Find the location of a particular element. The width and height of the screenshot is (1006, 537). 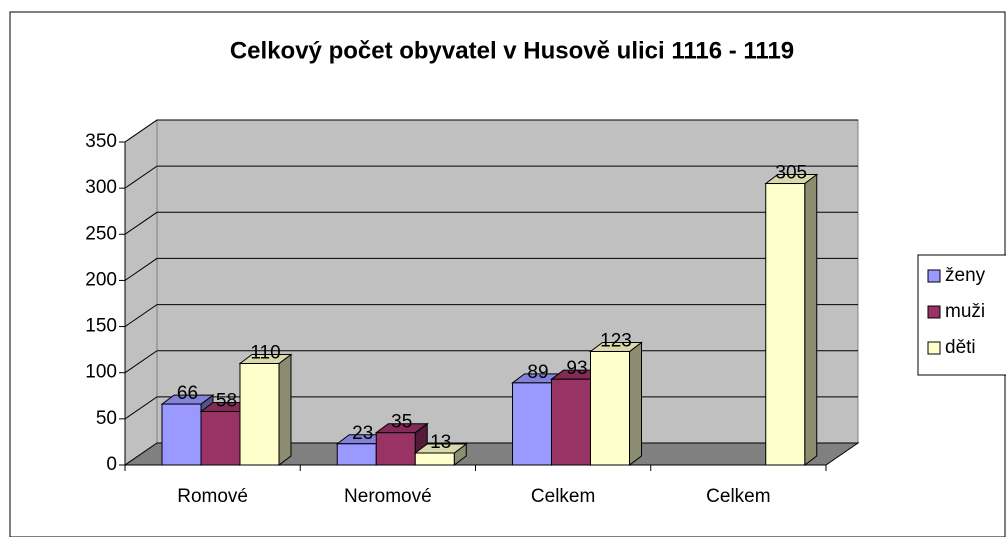

value-label: 23 is located at coordinates (362, 433).